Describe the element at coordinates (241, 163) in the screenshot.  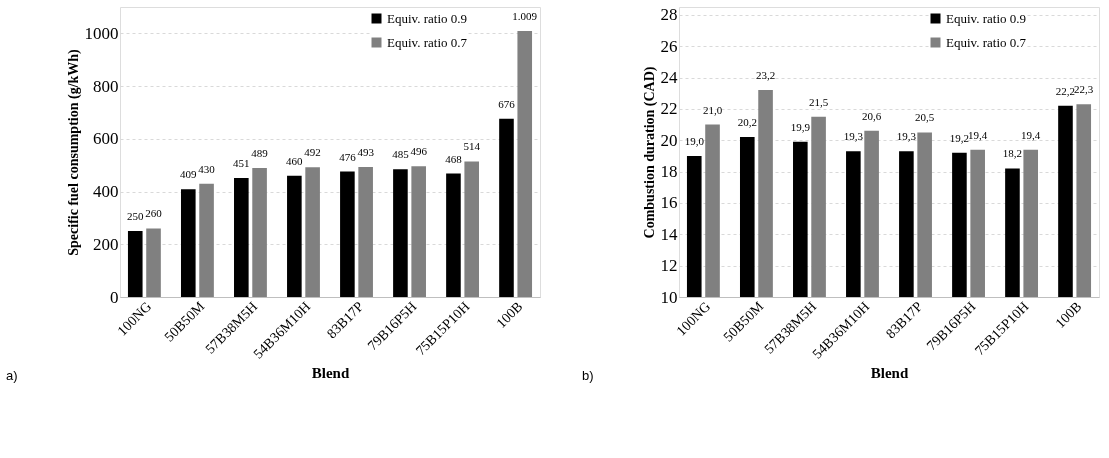
I see `data-label: 451` at that location.